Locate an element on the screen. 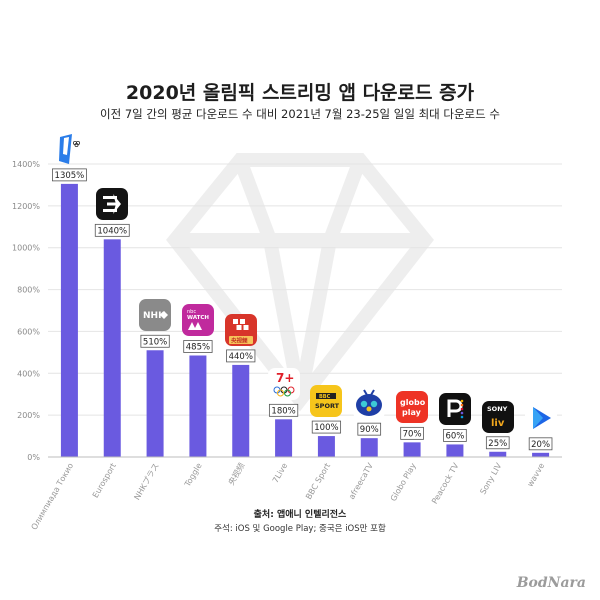 This screenshot has width=600, height=600. value-label: 440% is located at coordinates (241, 357).